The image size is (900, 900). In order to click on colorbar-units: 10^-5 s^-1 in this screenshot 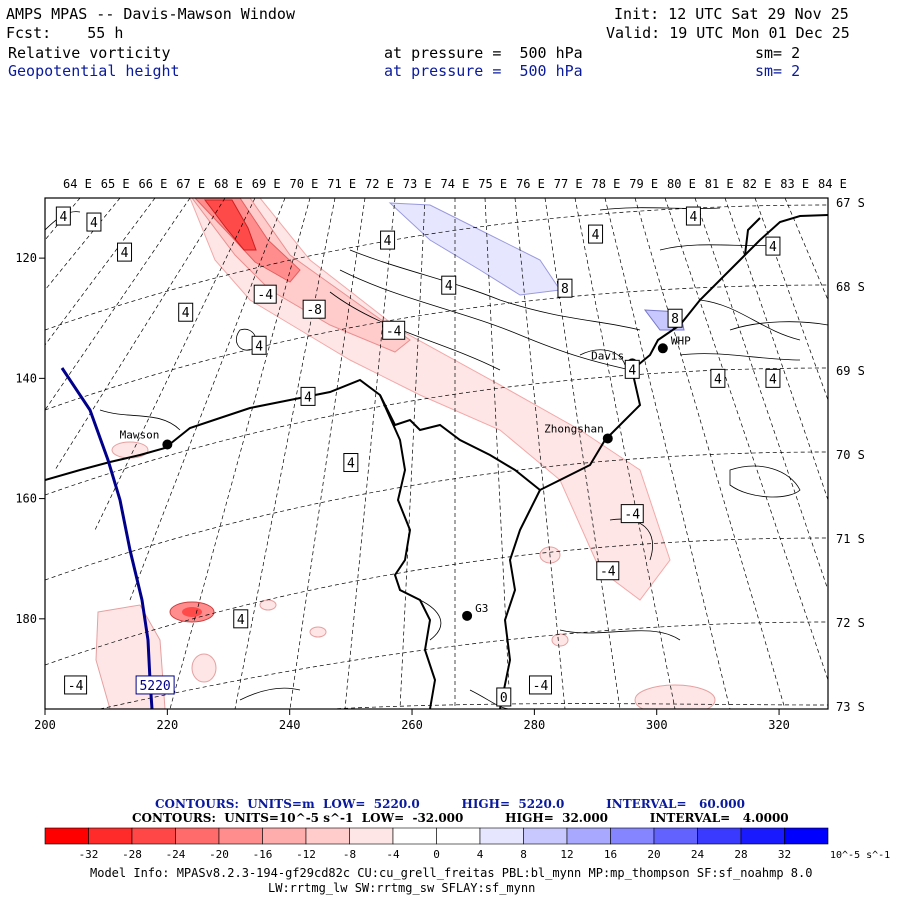, I will do `click(860, 855)`.